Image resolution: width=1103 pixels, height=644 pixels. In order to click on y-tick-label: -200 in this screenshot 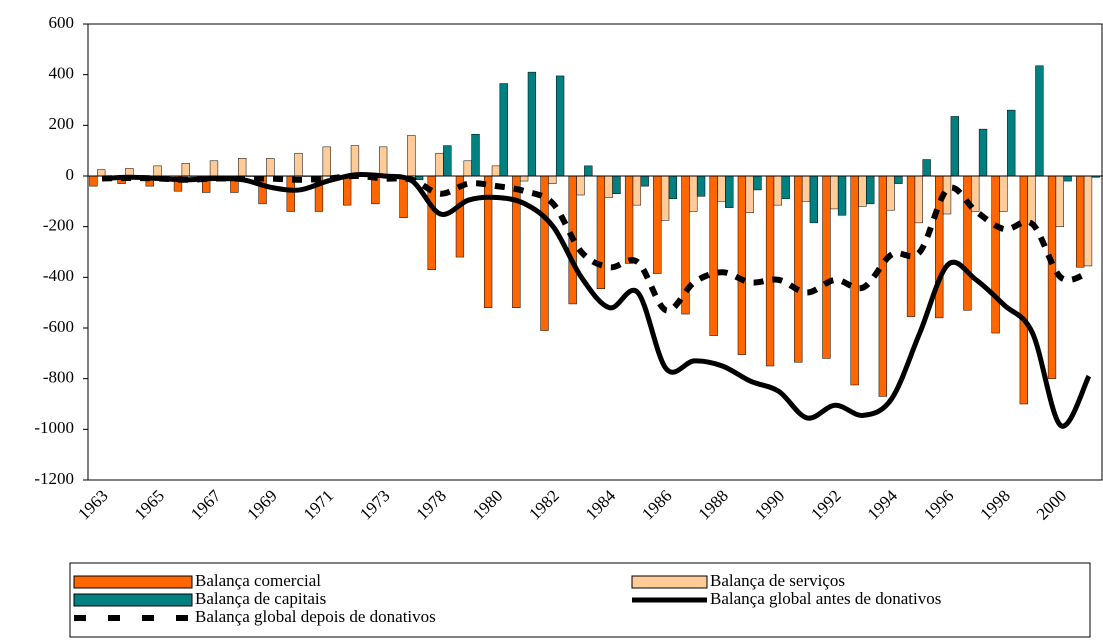, I will do `click(58, 225)`.